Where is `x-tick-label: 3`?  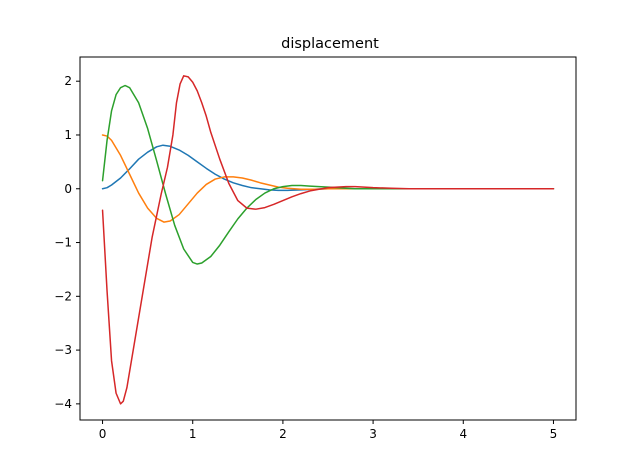 x-tick-label: 3 is located at coordinates (373, 434).